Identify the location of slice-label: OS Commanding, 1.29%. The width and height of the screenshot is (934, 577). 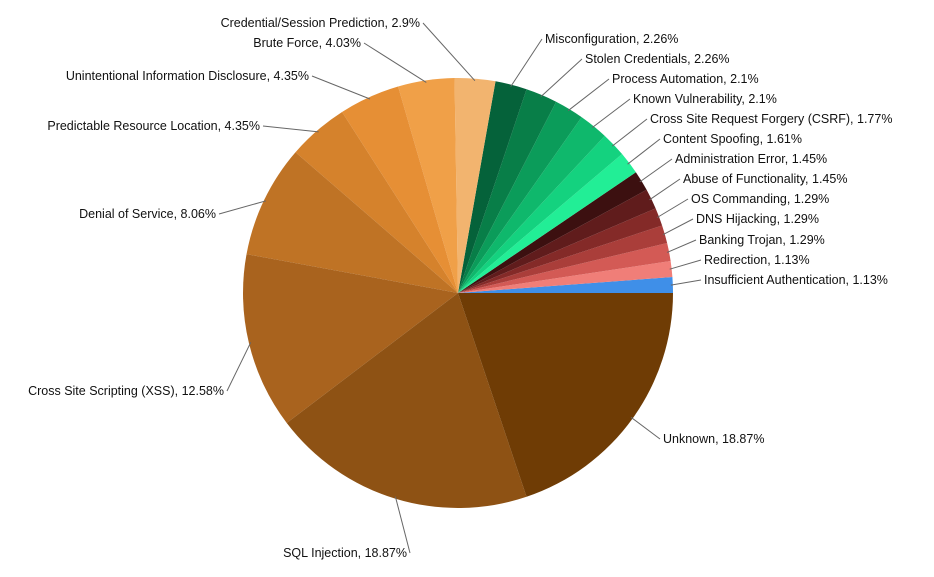
(760, 199).